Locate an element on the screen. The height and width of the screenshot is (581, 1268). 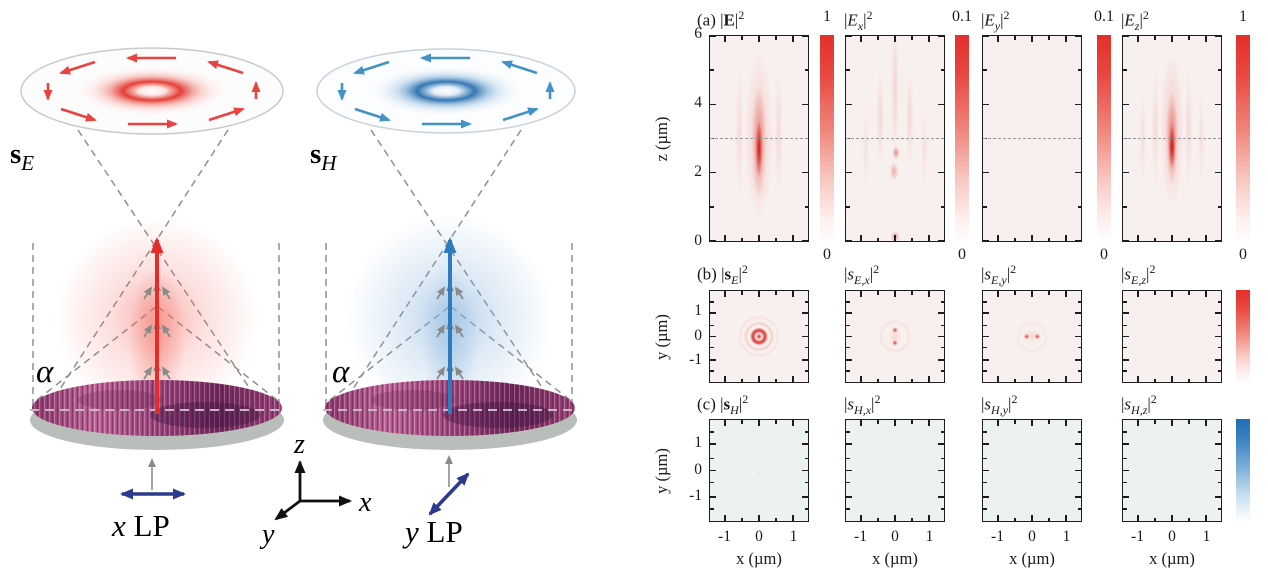
alpha-label-right: α is located at coordinates (341, 372).